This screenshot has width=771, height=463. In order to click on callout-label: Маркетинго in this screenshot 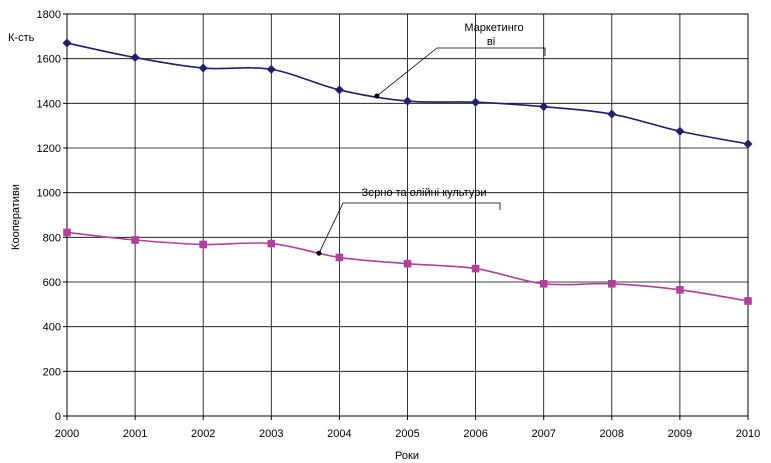, I will do `click(493, 28)`.